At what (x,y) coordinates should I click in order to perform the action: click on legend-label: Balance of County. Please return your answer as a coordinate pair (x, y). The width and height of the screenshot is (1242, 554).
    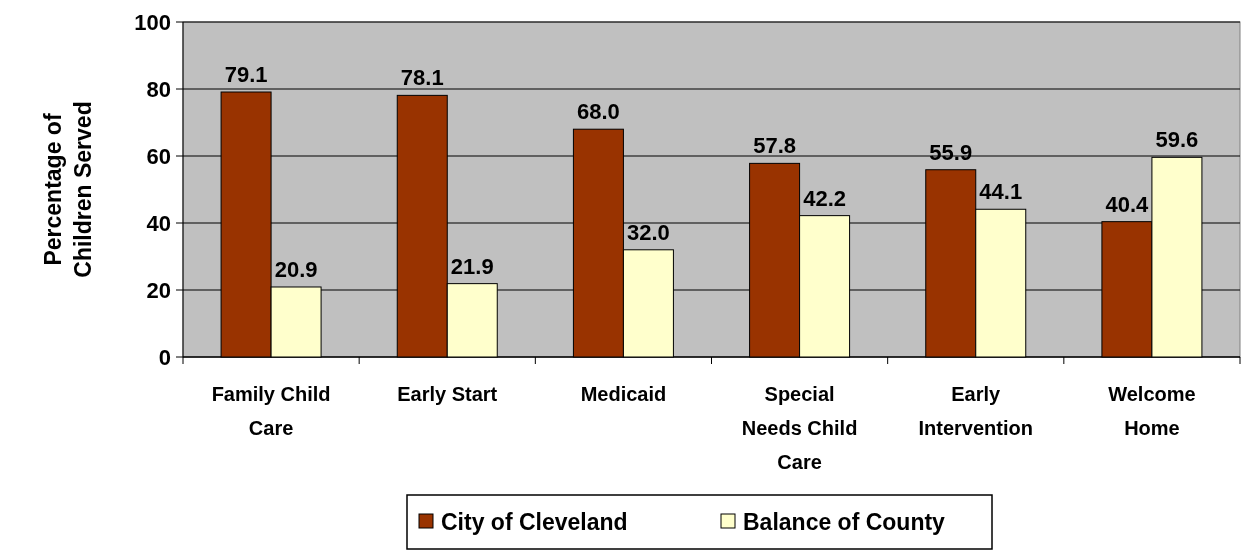
    Looking at the image, I should click on (844, 522).